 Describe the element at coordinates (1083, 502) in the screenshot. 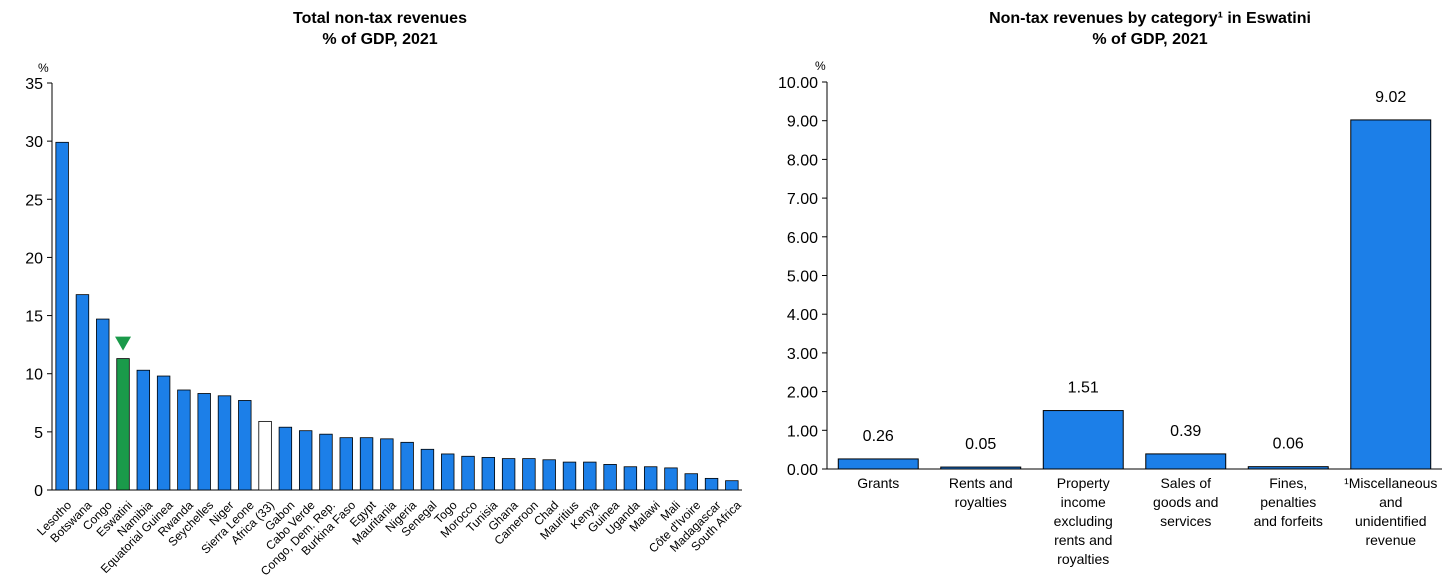

I see `x-tick-label: income` at that location.